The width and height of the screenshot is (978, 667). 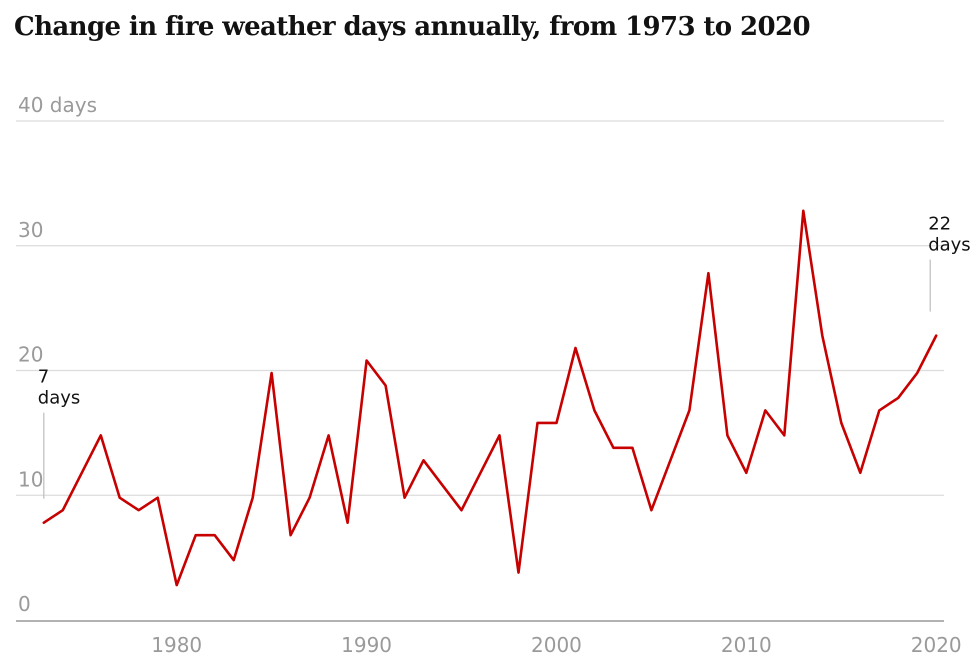 I want to click on data-point-2014, so click(x=822, y=335).